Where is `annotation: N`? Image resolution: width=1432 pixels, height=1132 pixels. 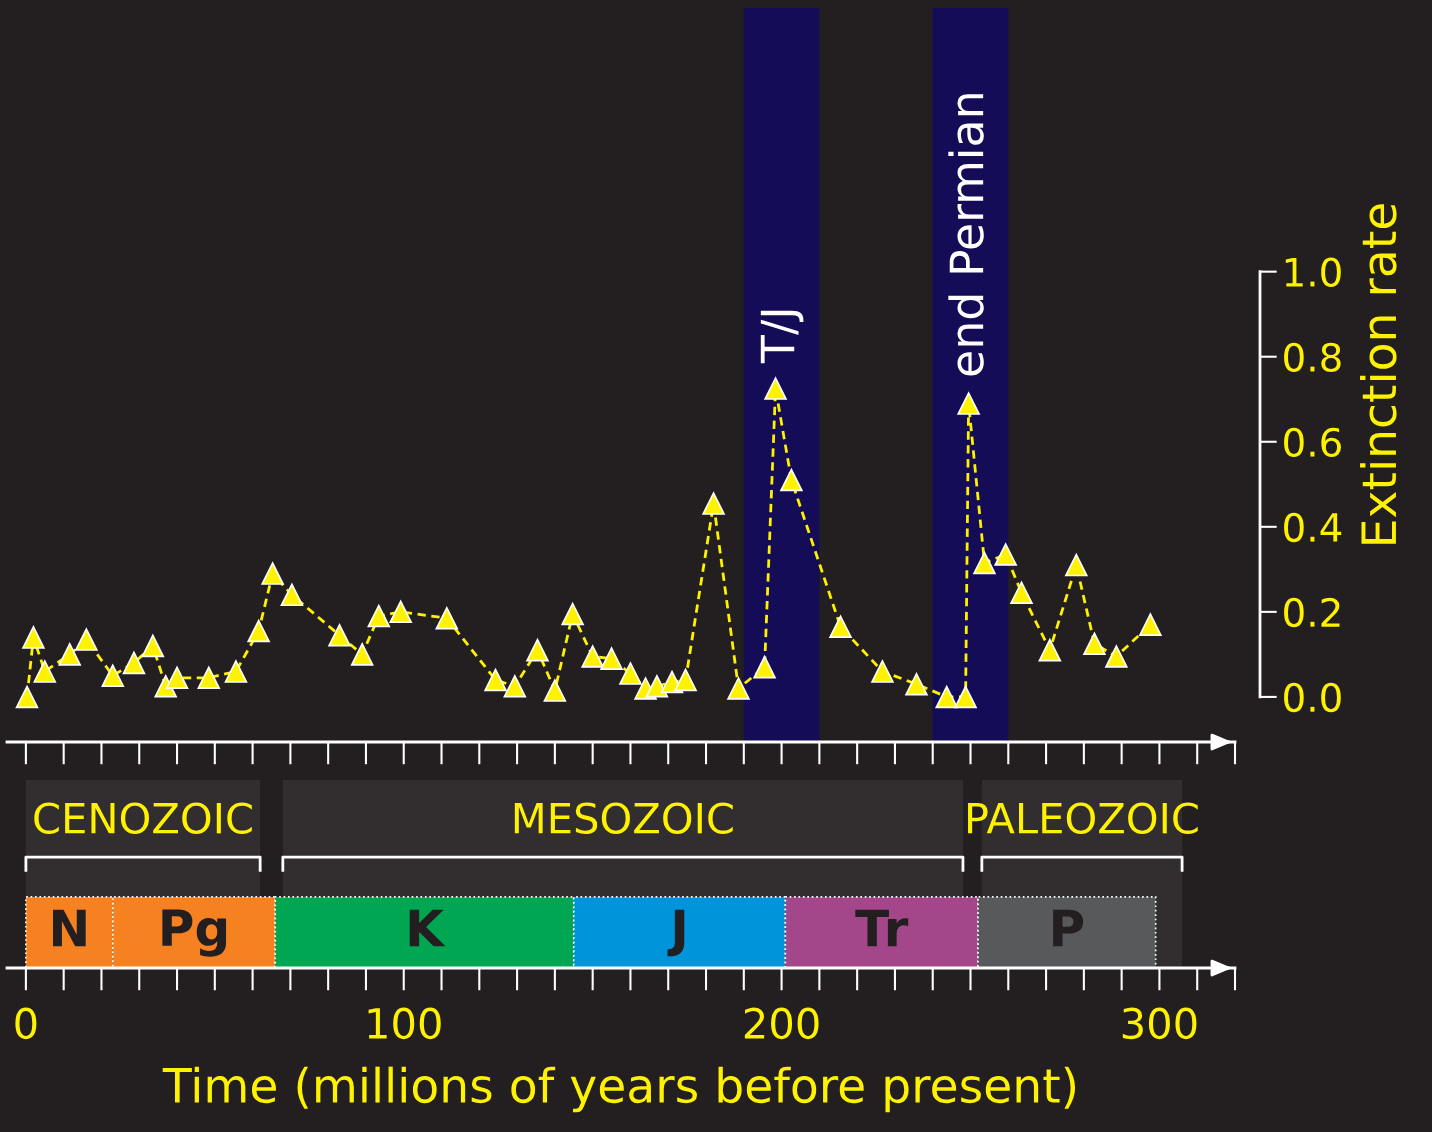 annotation: N is located at coordinates (69, 928).